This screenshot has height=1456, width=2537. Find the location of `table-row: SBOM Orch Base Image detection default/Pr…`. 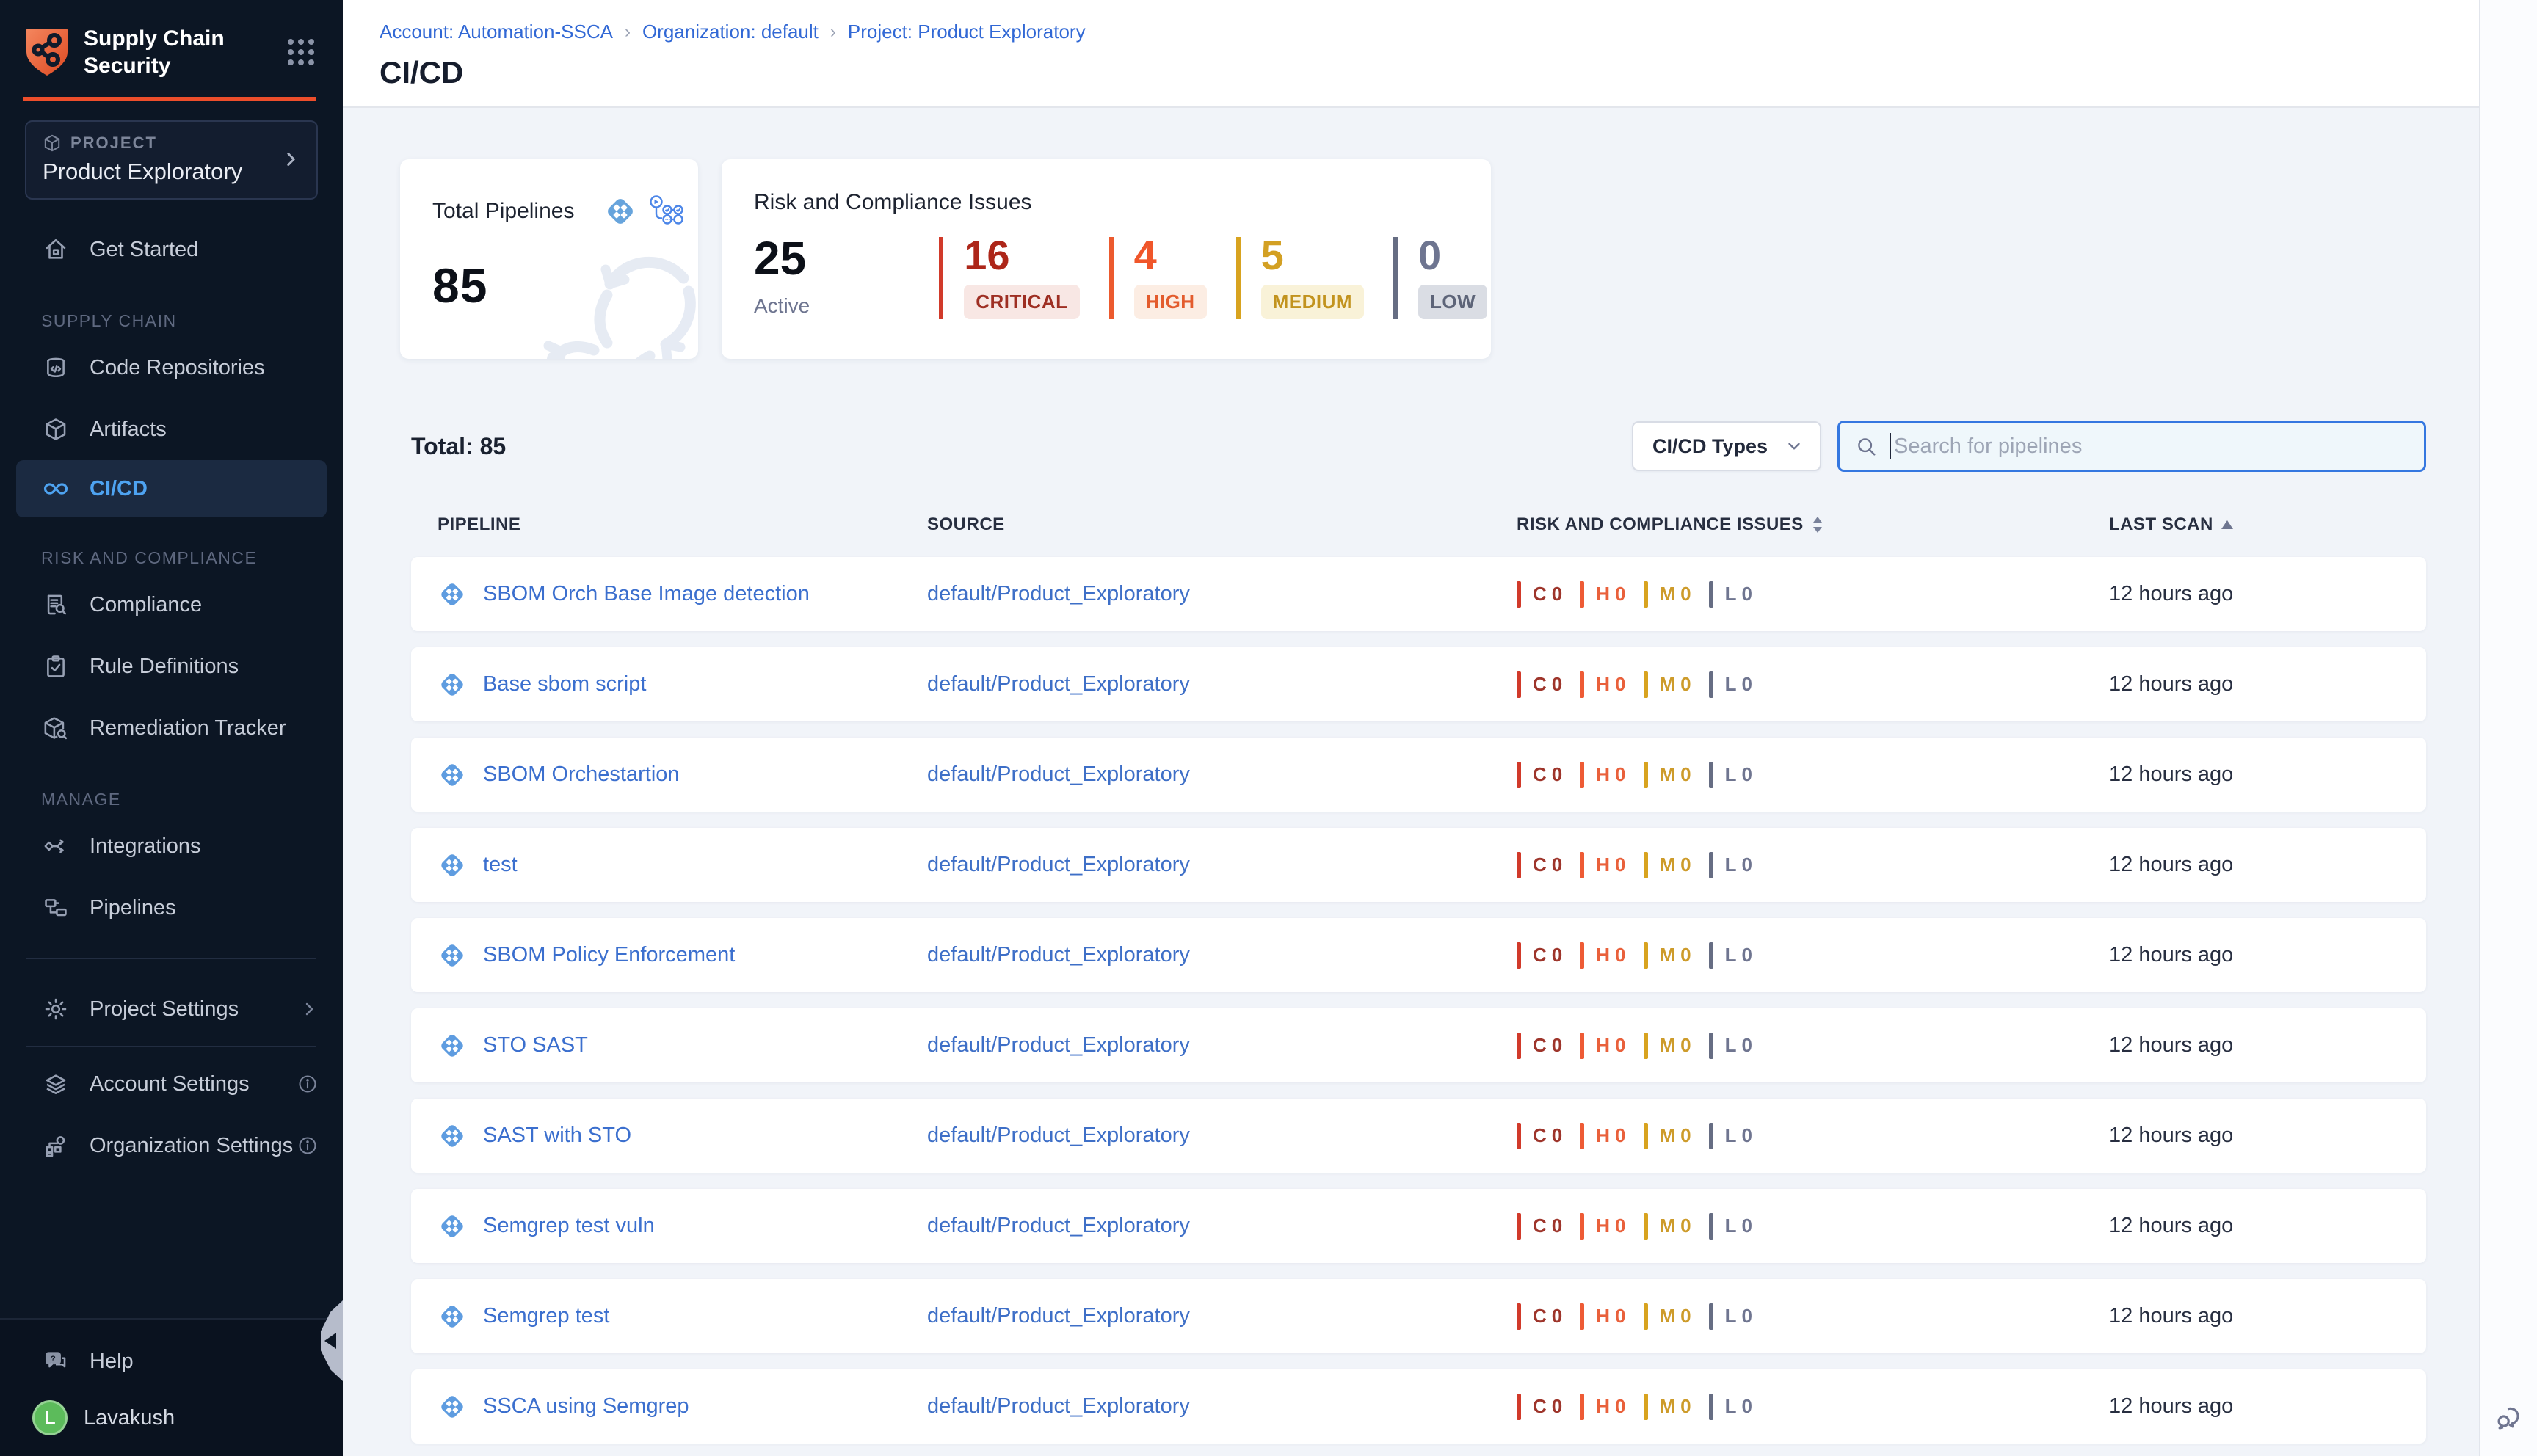

table-row: SBOM Orch Base Image detection default/Pr… is located at coordinates (1418, 594).